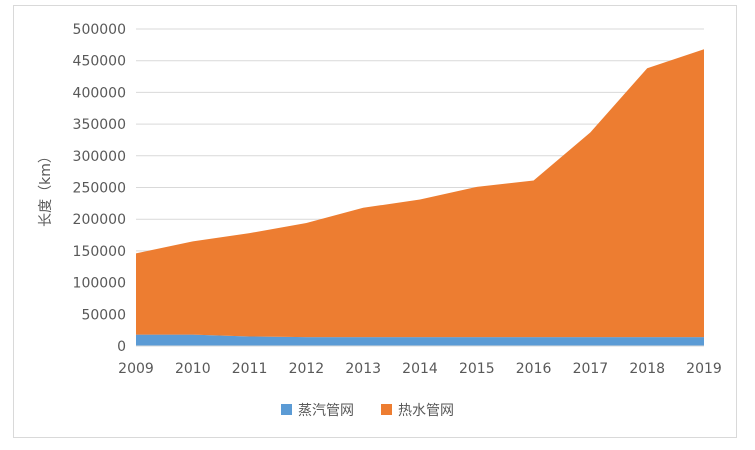 This screenshot has height=450, width=755. What do you see at coordinates (647, 369) in the screenshot?
I see `x-tick-label: 2018` at bounding box center [647, 369].